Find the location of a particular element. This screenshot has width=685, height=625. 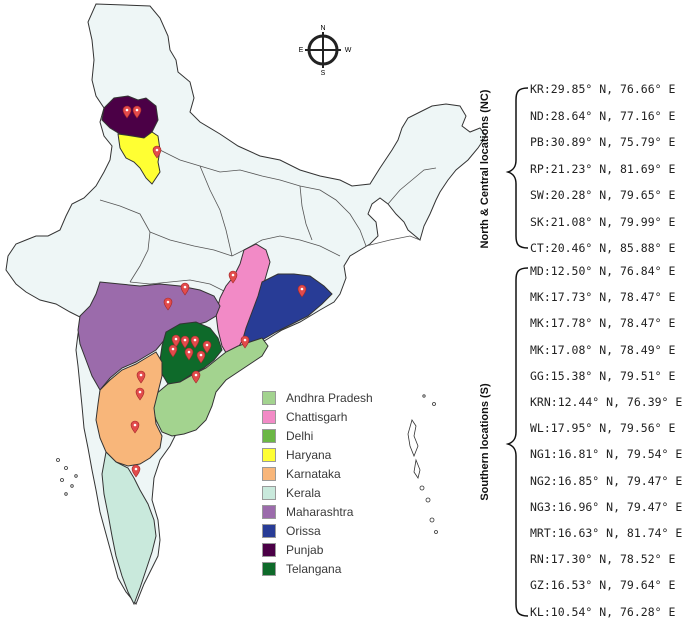

compass-north-label: N is located at coordinates (322, 28).